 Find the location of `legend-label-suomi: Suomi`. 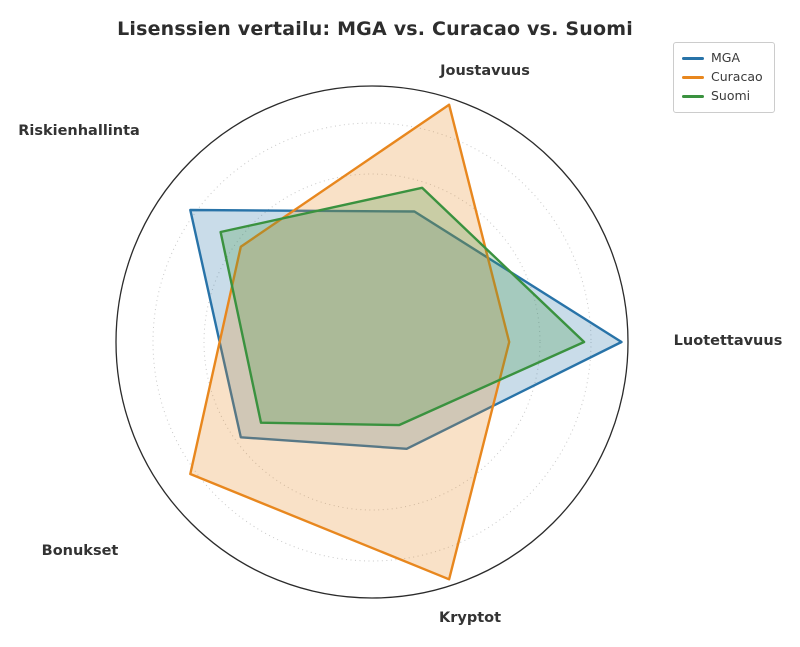

legend-label-suomi: Suomi is located at coordinates (731, 96).